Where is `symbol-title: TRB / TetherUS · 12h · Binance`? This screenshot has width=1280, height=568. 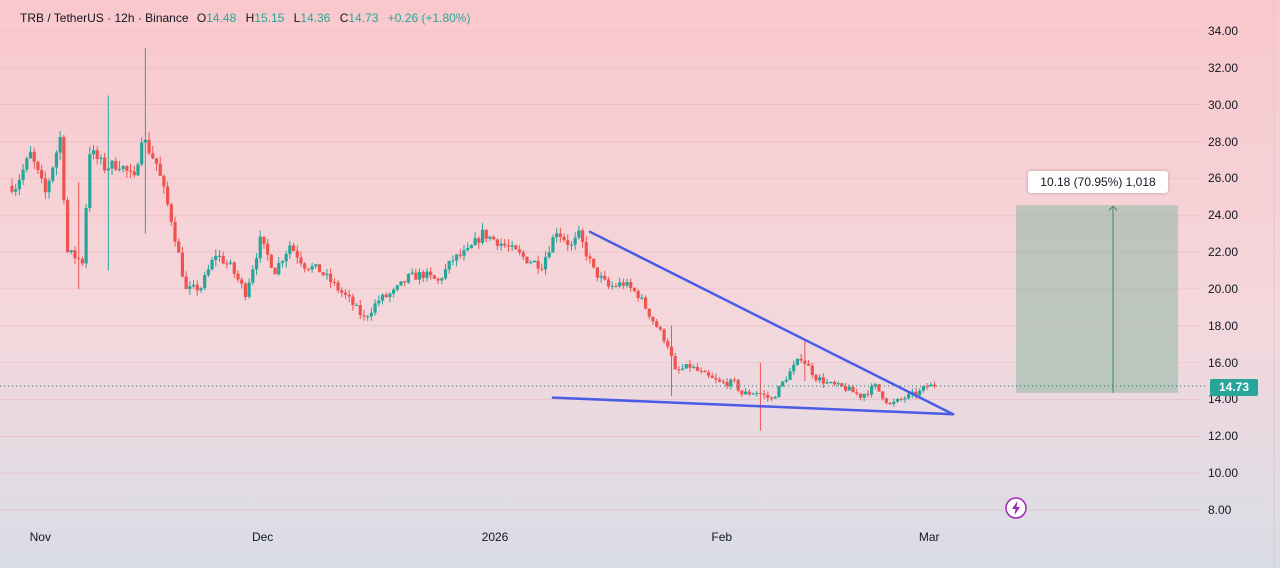 symbol-title: TRB / TetherUS · 12h · Binance is located at coordinates (104, 18).